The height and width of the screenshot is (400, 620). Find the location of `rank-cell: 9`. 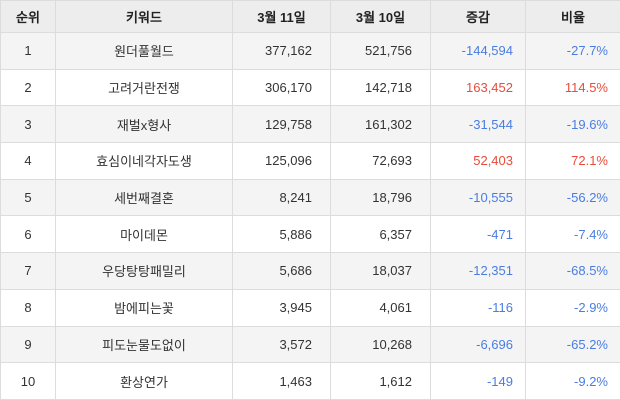

rank-cell: 9 is located at coordinates (28, 344).